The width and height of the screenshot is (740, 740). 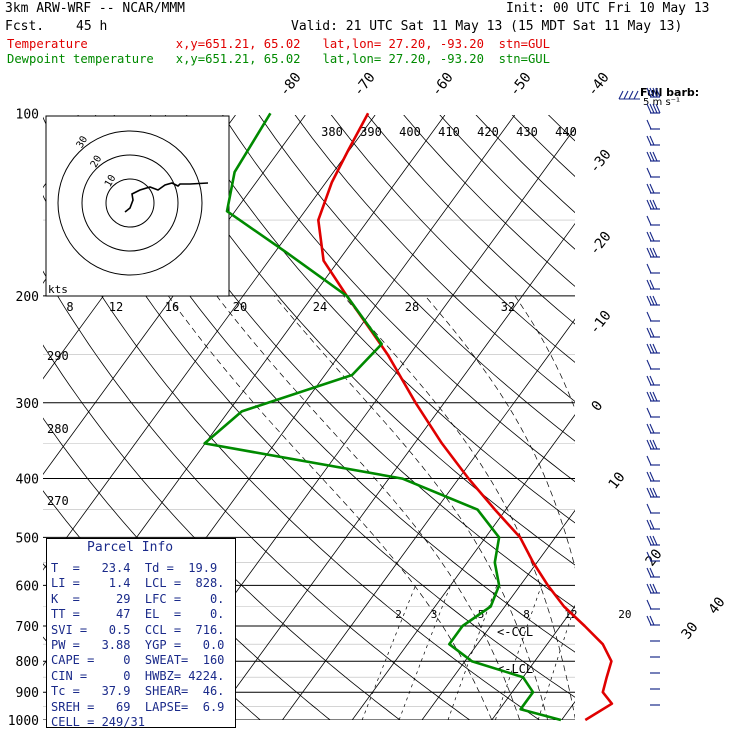 What do you see at coordinates (97, 162) in the screenshot?
I see `hodo-ring-label: 20` at bounding box center [97, 162].